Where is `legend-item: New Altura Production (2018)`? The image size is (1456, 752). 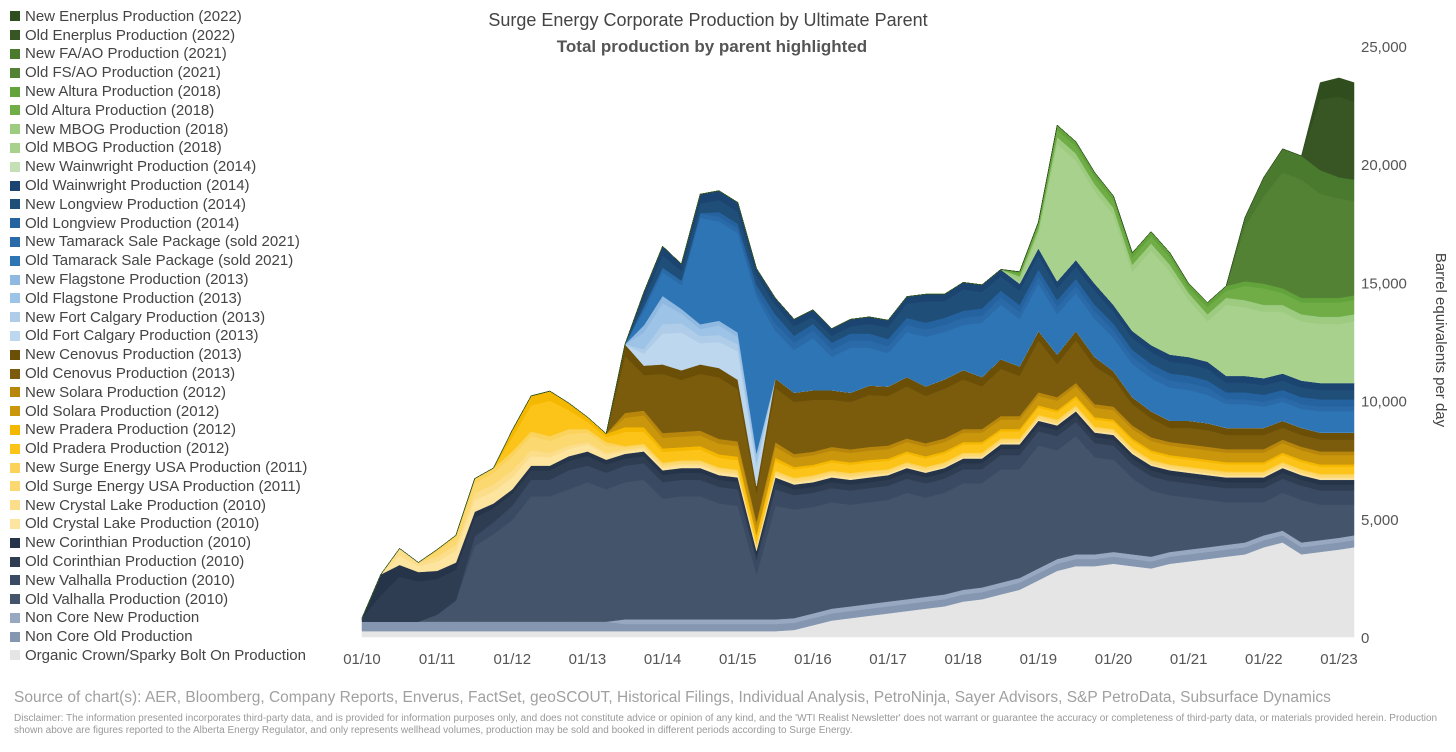
legend-item: New Altura Production (2018) is located at coordinates (175, 91).